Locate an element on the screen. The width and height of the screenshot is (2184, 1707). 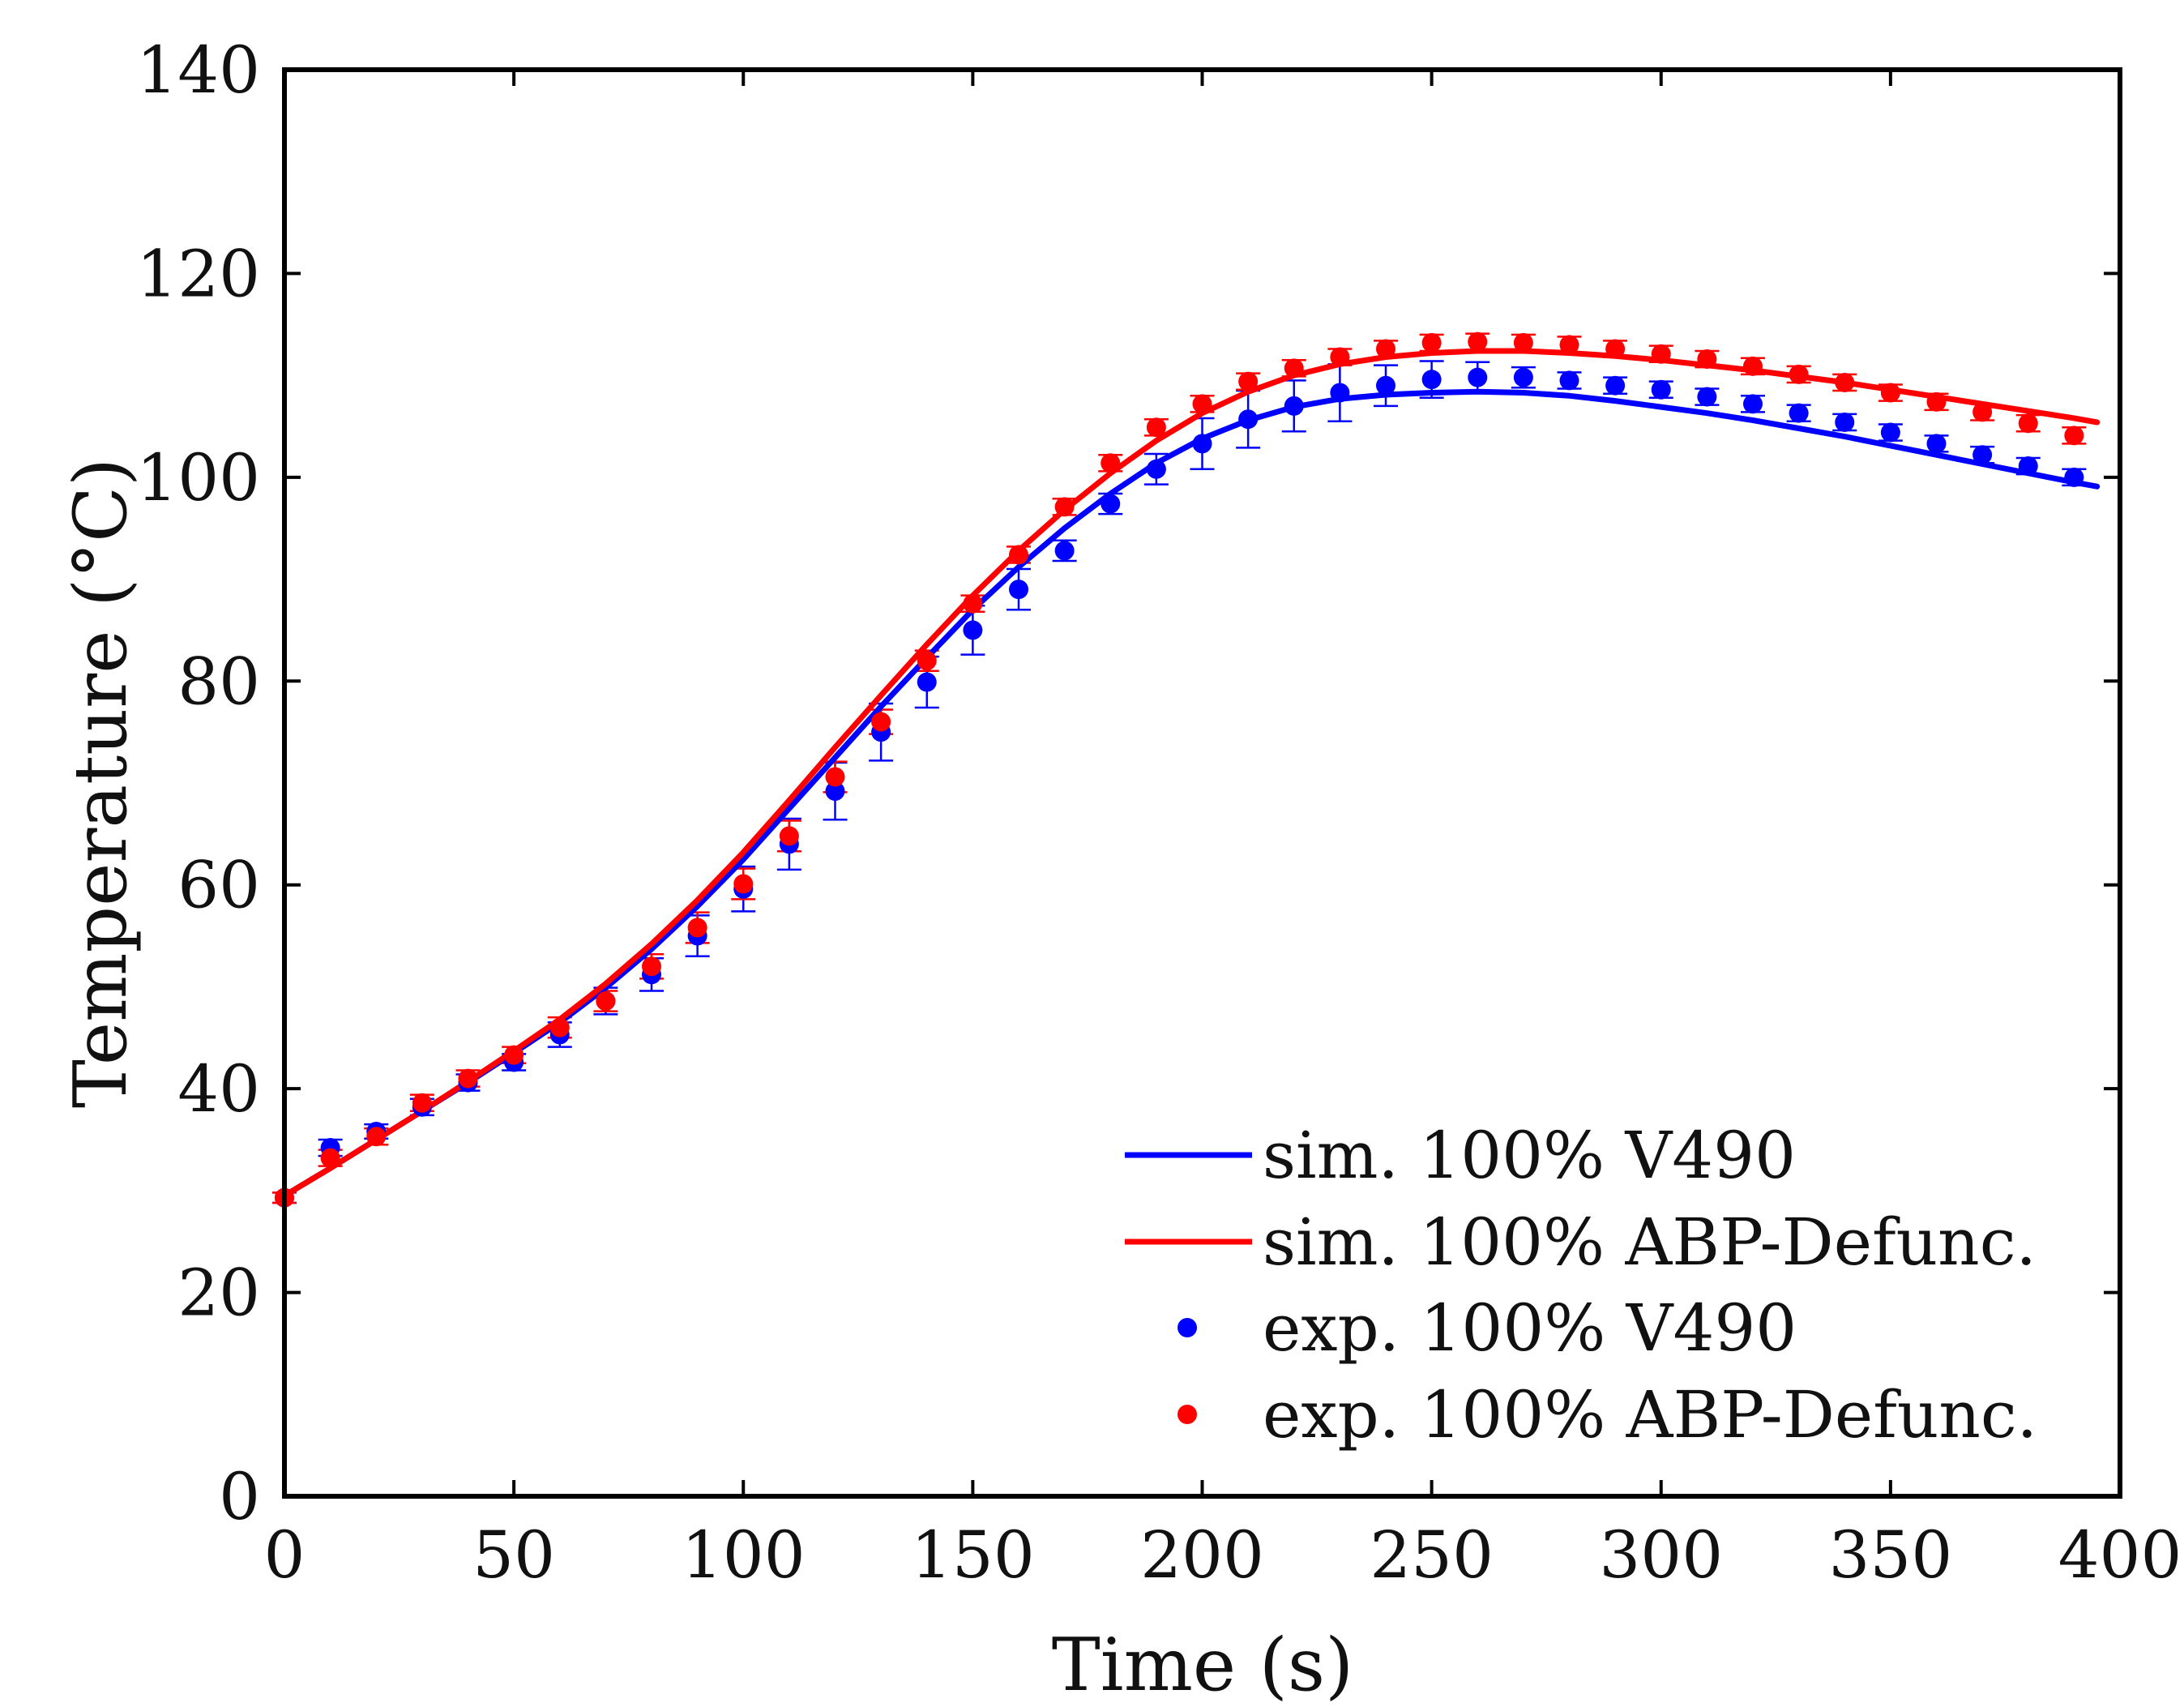
x-tick-label: 100 is located at coordinates (744, 1555).